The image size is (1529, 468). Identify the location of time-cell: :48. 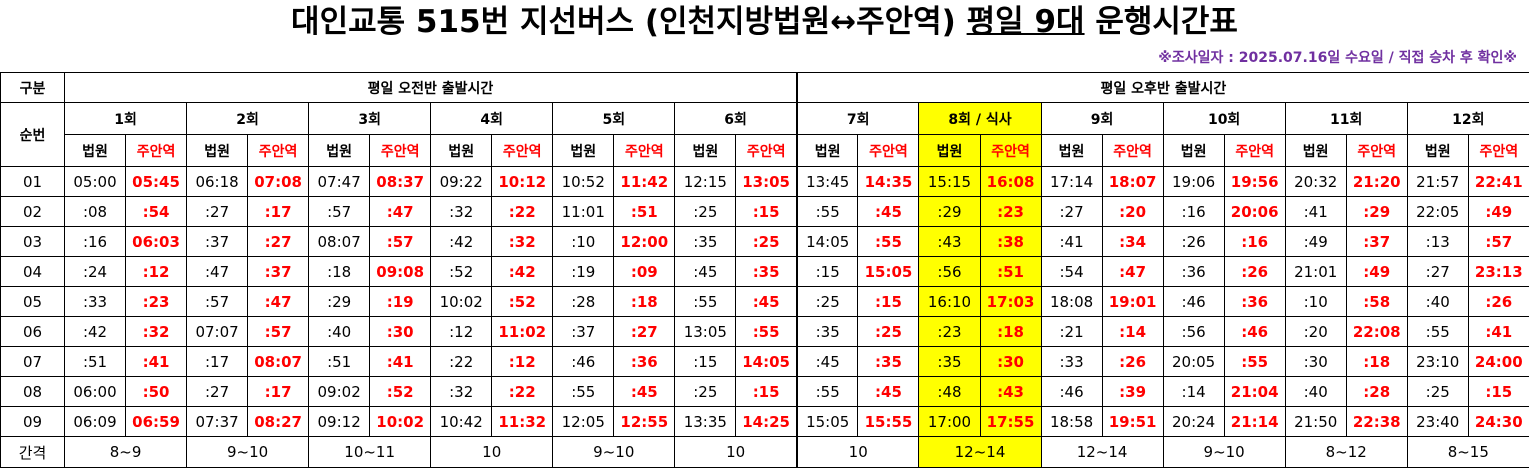
(949, 391).